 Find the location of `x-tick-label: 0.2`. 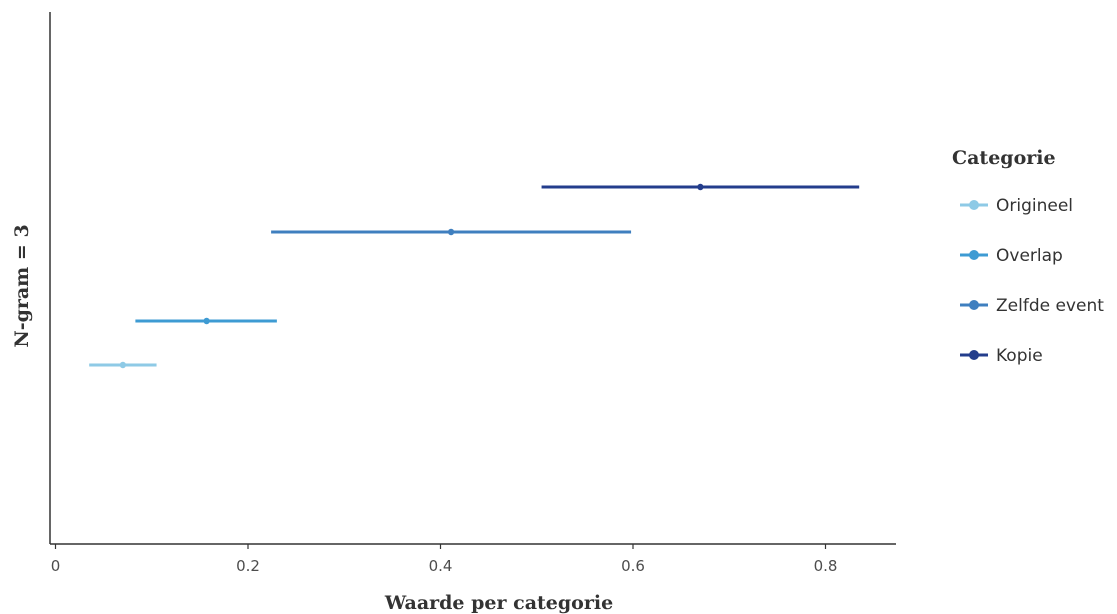

x-tick-label: 0.2 is located at coordinates (248, 566).